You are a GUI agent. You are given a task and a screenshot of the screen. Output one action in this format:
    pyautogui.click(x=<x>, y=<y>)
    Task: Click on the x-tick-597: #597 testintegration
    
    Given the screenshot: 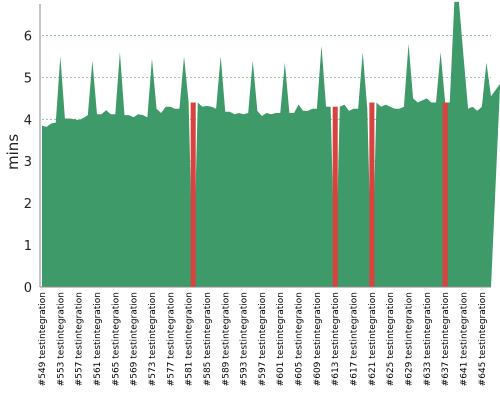 What is the action you would take?
    pyautogui.click(x=263, y=339)
    